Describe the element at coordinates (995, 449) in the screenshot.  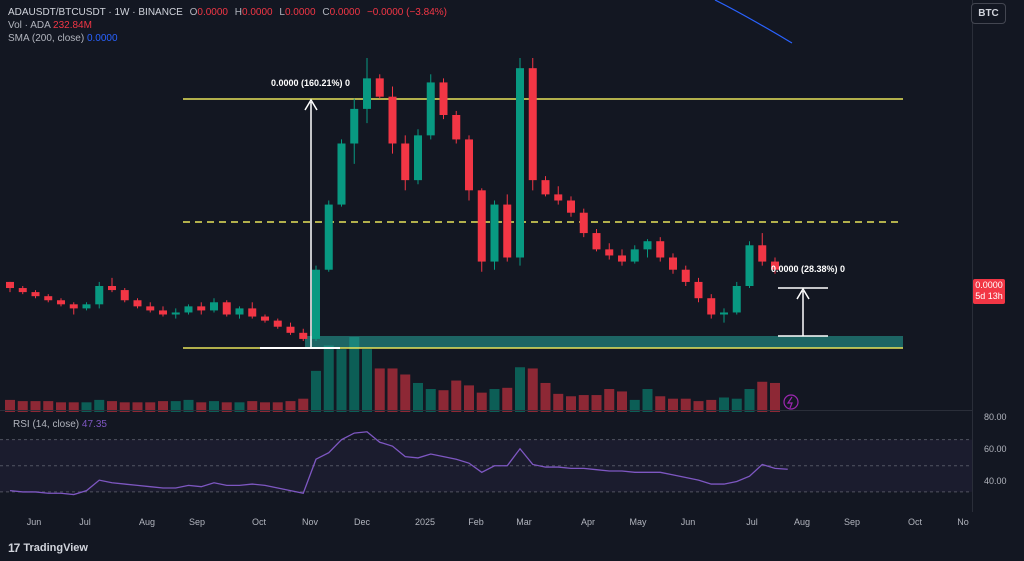
I see `rsi-tick-60: 60.00` at that location.